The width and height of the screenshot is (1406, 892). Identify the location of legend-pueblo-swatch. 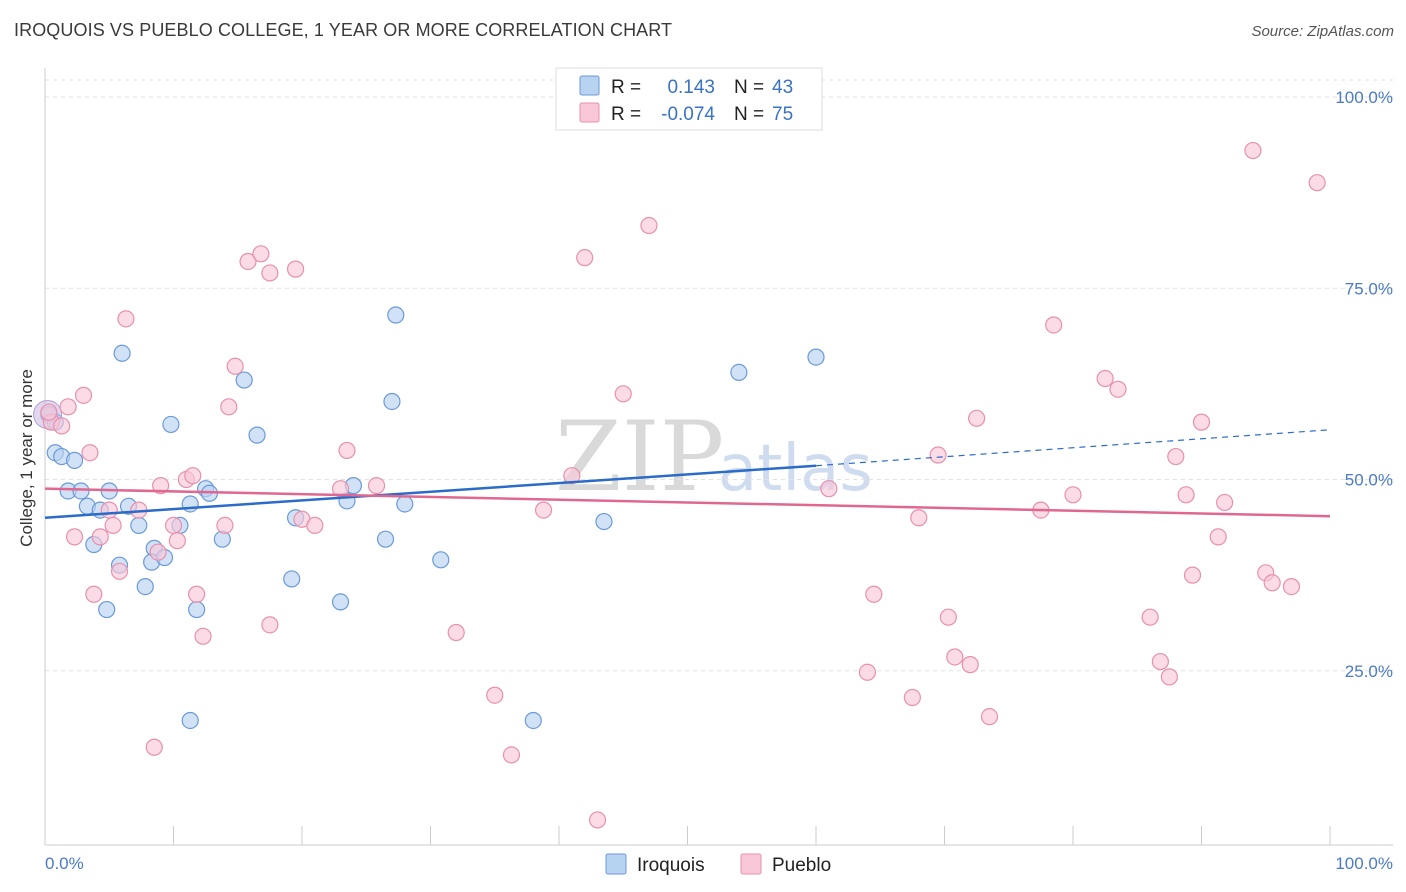
(589, 112).